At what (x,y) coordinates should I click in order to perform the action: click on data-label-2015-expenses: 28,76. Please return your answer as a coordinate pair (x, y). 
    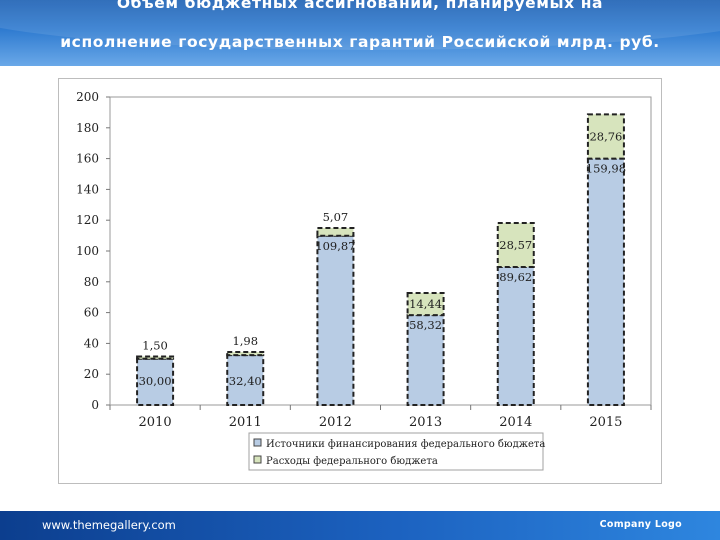
    Looking at the image, I should click on (605, 136).